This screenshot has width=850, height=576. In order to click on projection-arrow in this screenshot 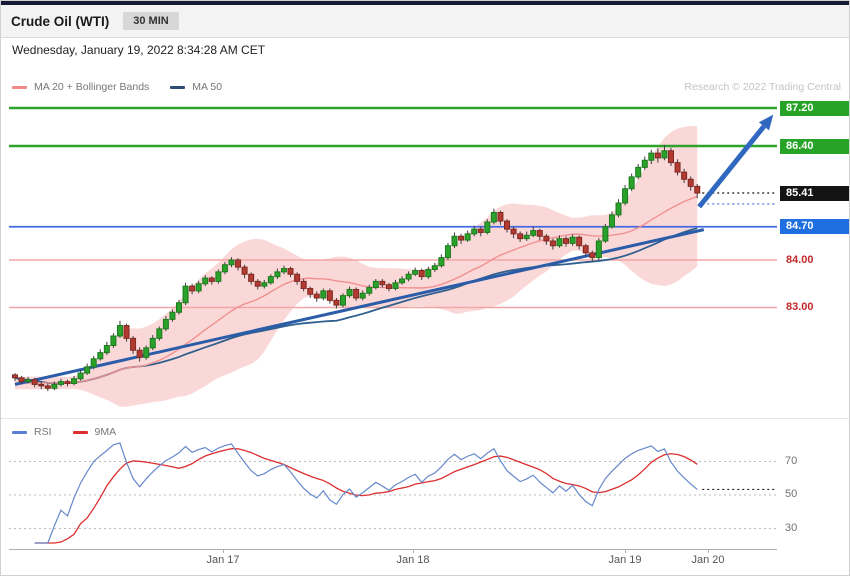, I will do `click(731, 166)`.